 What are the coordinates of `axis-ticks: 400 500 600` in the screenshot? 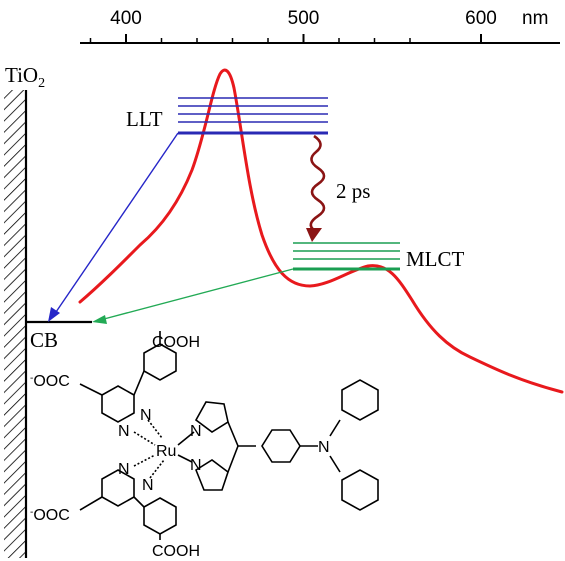 It's located at (293, 25).